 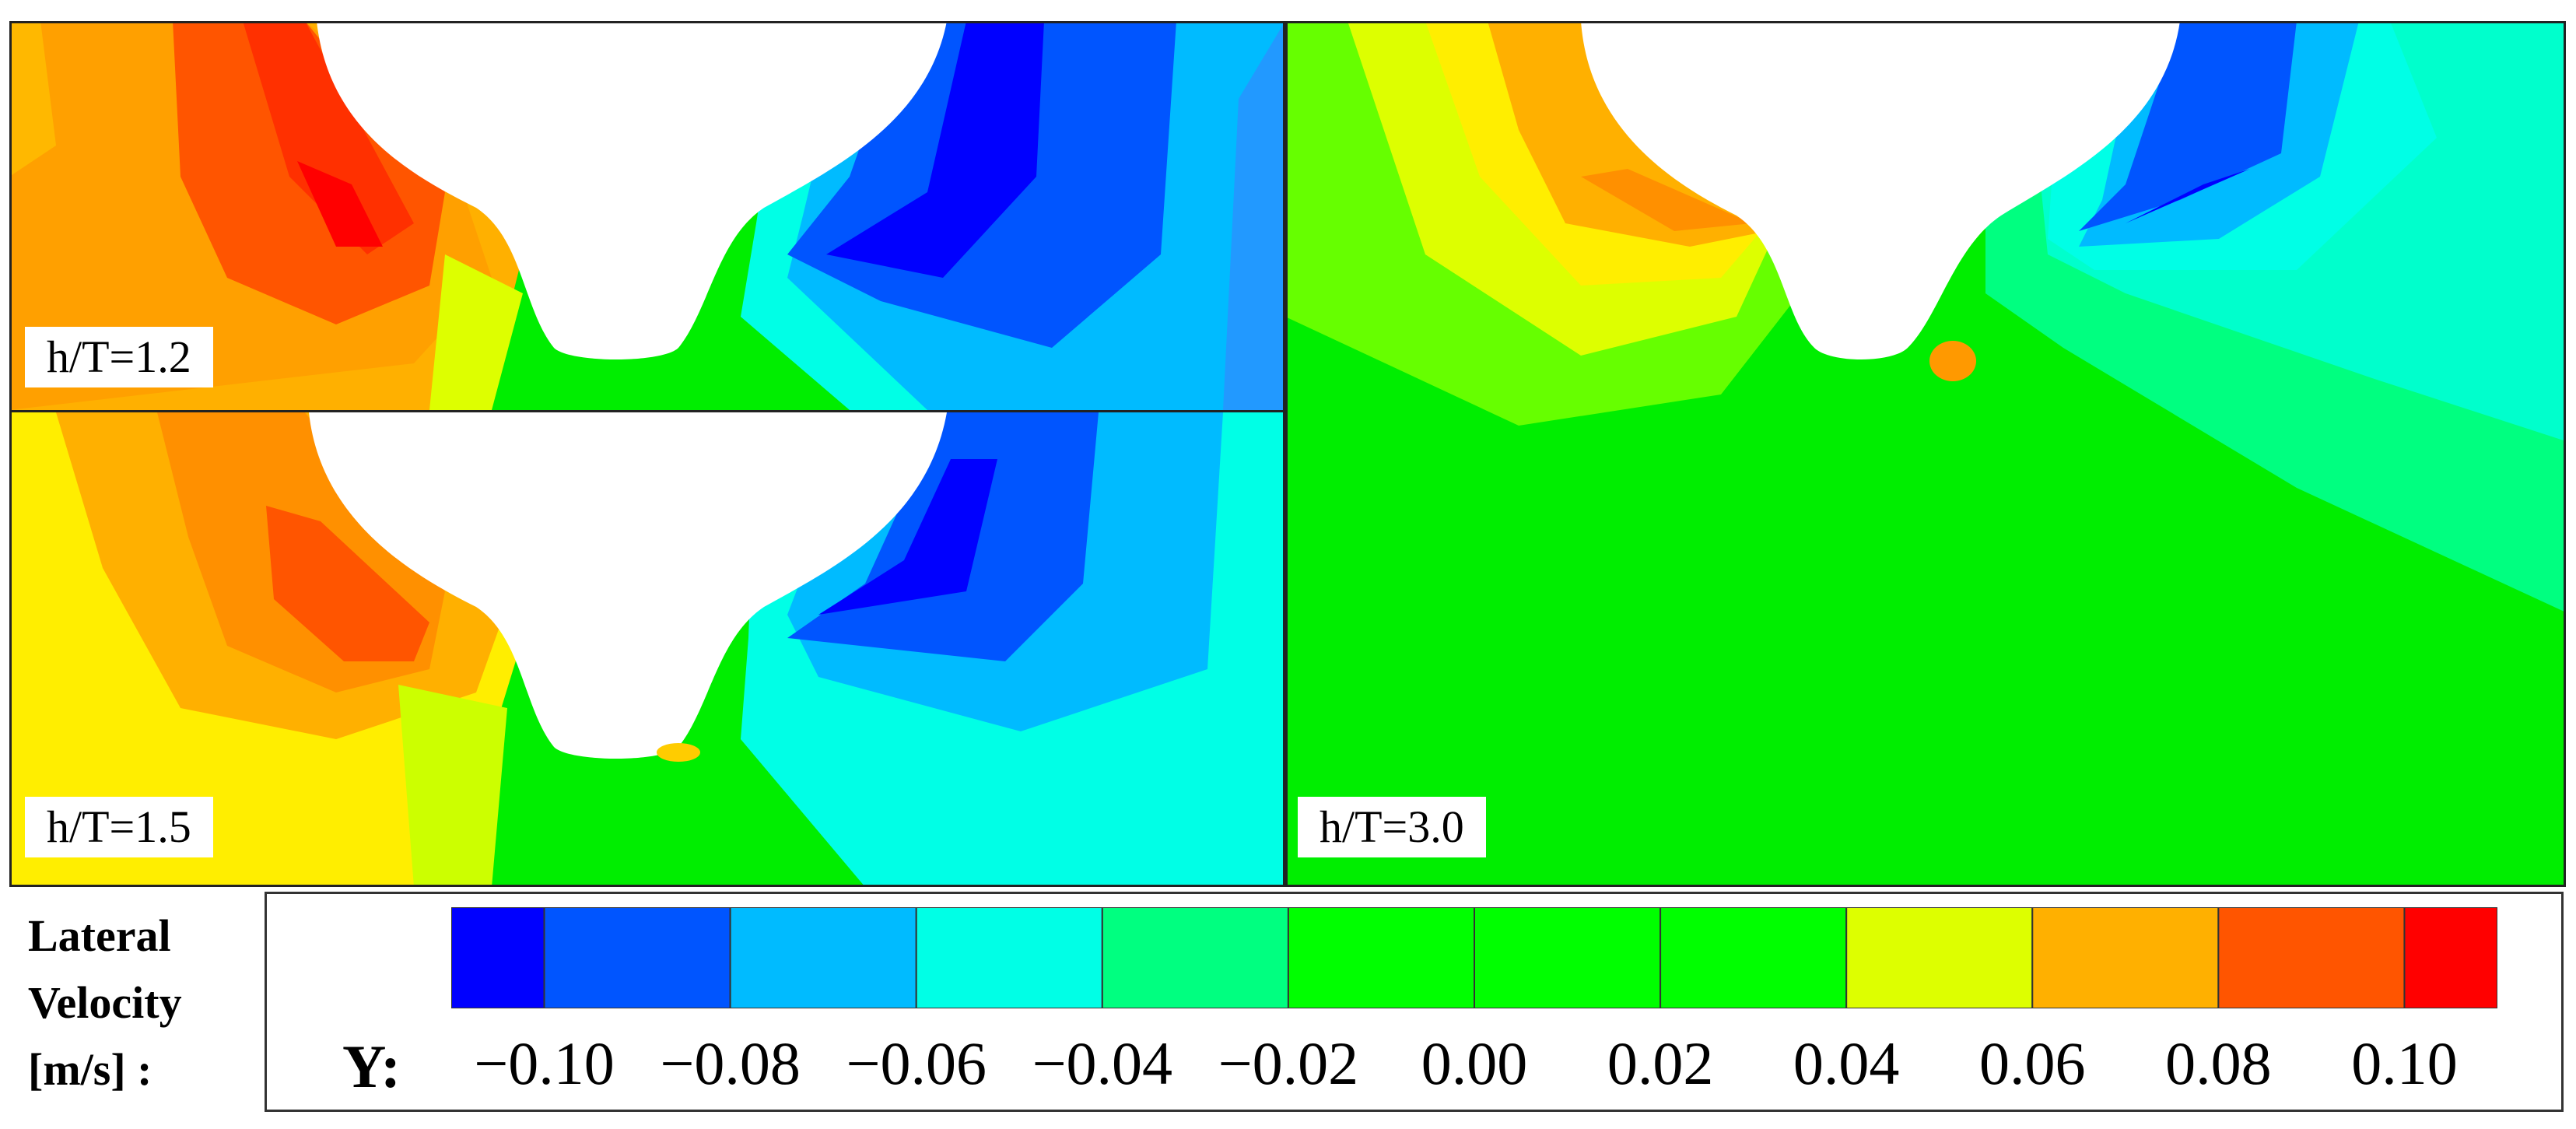 What do you see at coordinates (2218, 1063) in the screenshot?
I see `colorbar-tick-label: 0.08` at bounding box center [2218, 1063].